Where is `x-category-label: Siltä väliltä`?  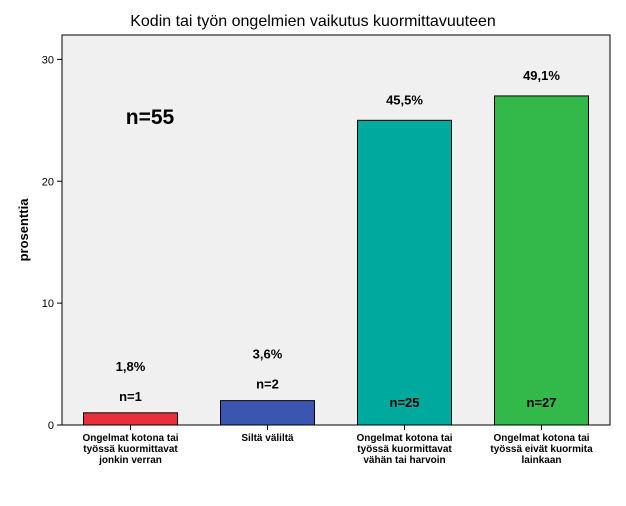 x-category-label: Siltä väliltä is located at coordinates (267, 438).